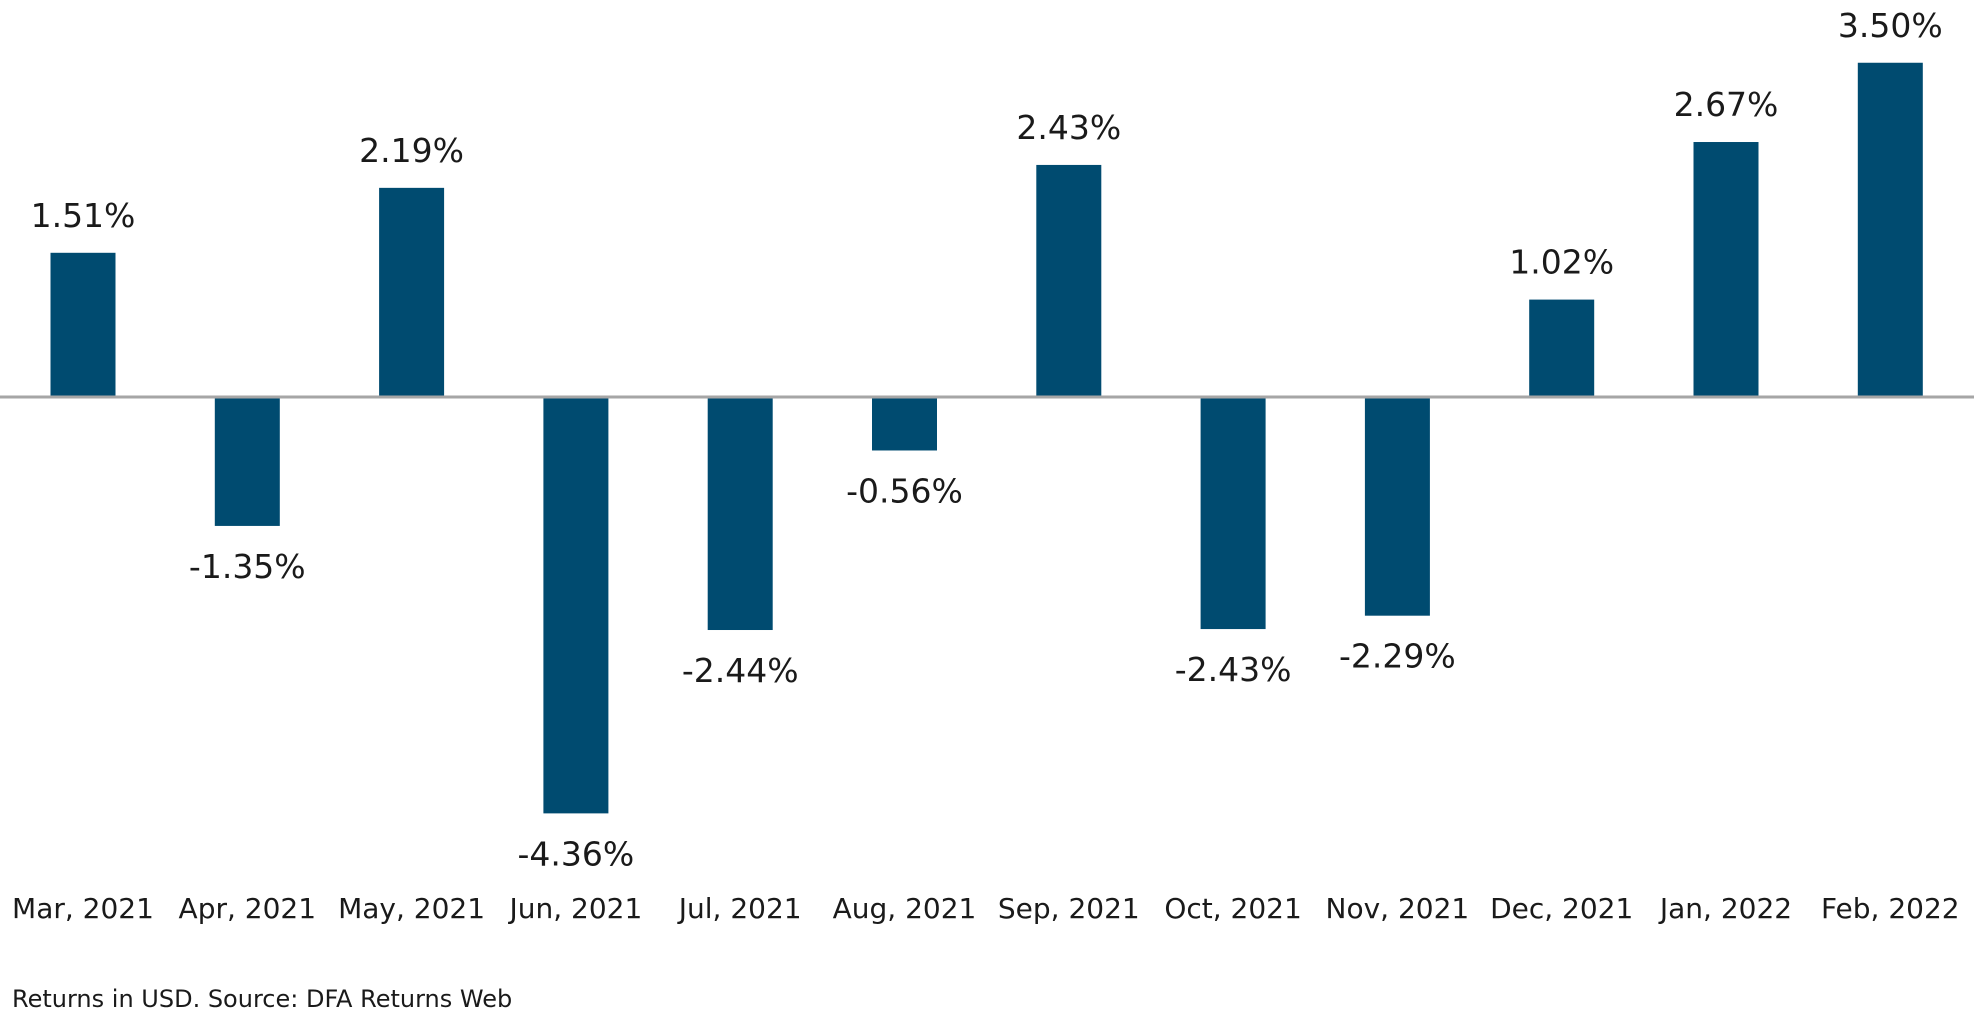 The height and width of the screenshot is (1017, 1974). Describe the element at coordinates (1890, 25) in the screenshot. I see `data-label-12: 3.50%` at that location.